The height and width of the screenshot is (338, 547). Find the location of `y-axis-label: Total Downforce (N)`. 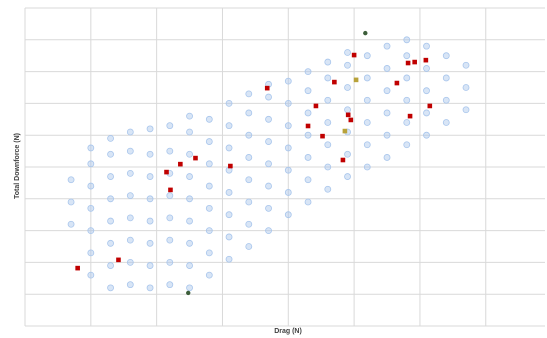

y-axis-label: Total Downforce (N) is located at coordinates (17, 166).